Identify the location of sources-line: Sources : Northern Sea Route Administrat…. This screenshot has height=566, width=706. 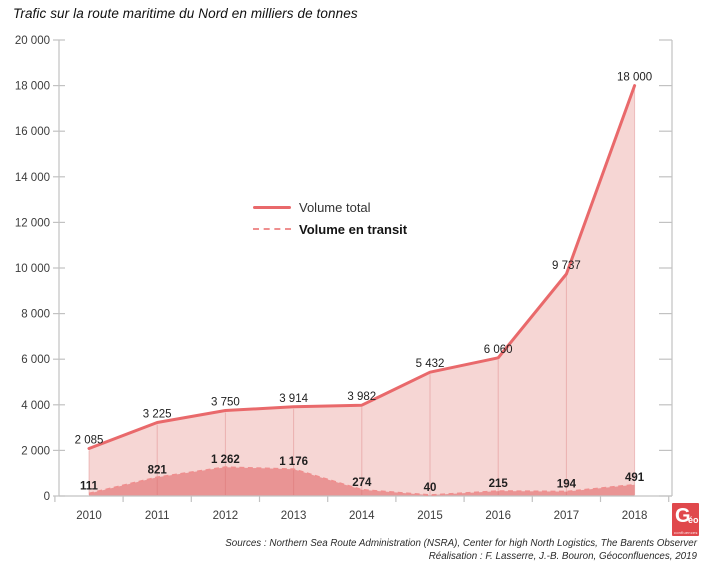
(461, 543).